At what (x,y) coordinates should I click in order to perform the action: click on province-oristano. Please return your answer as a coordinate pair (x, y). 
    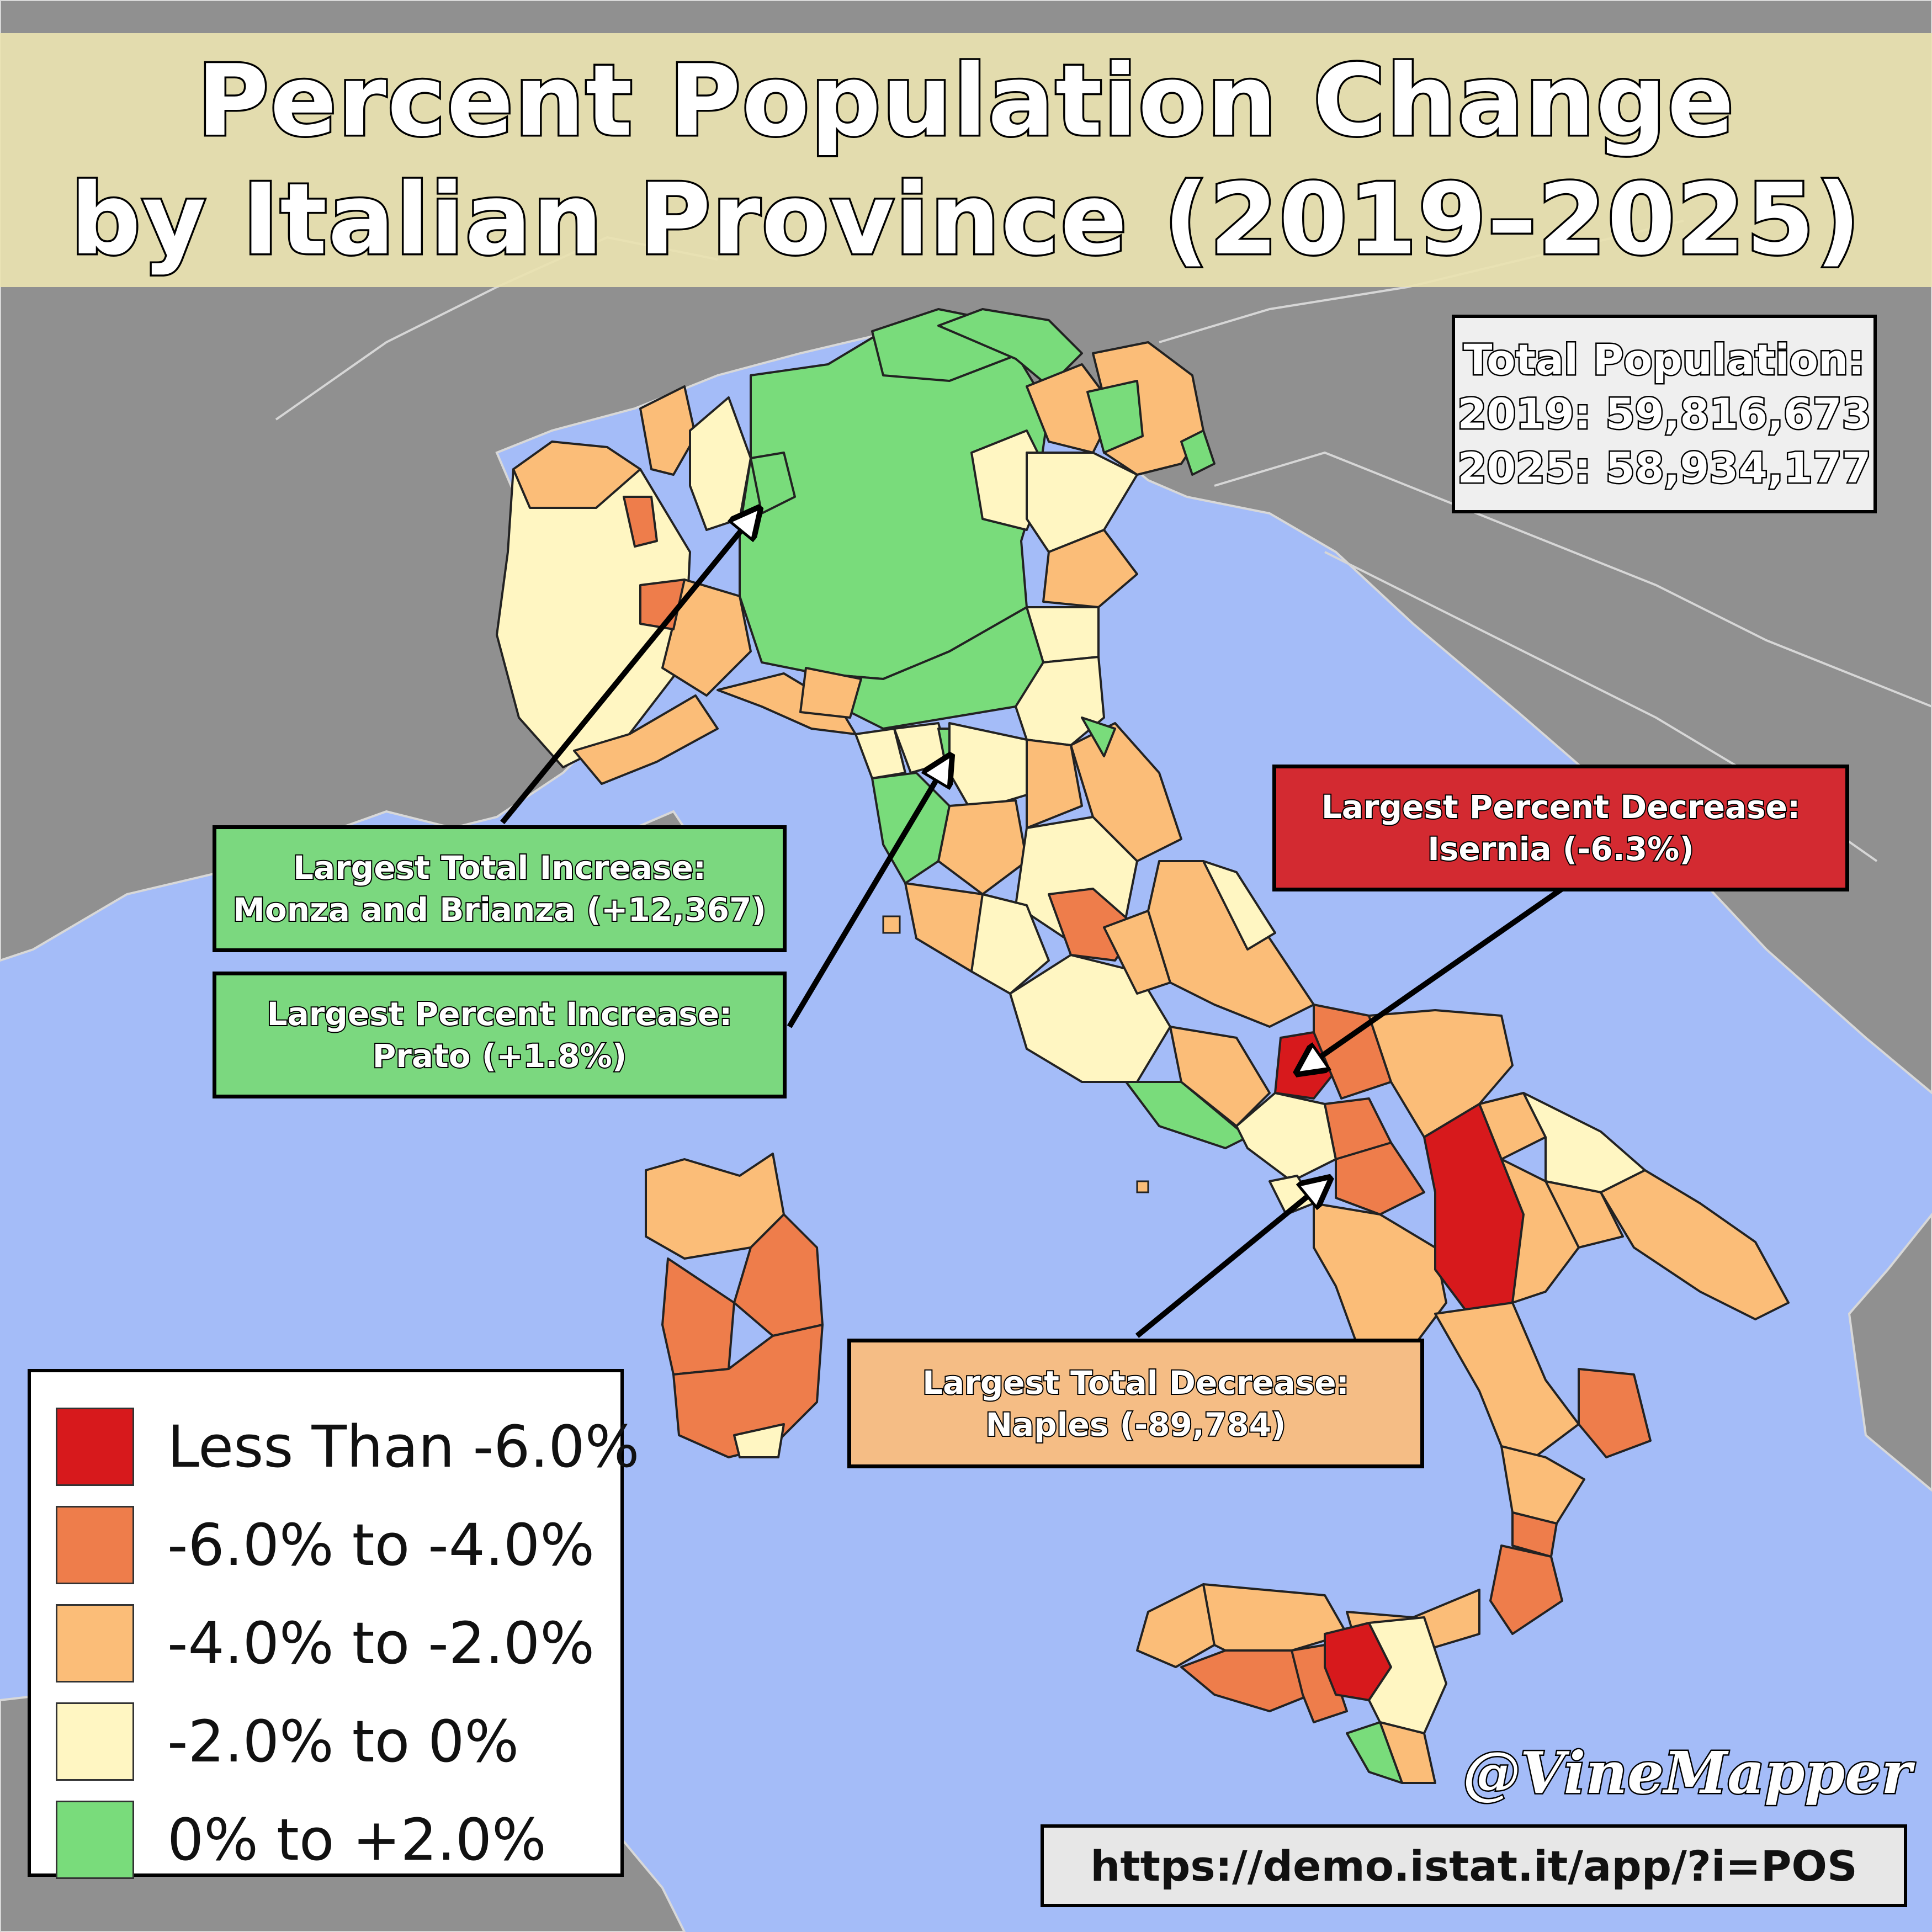
    Looking at the image, I should click on (698, 1316).